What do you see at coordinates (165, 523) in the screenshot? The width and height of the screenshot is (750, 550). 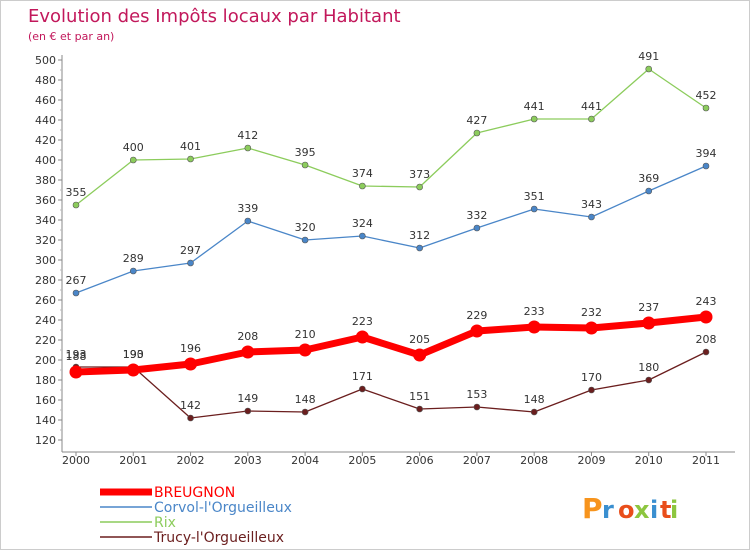 I see `legend-label: Rix` at bounding box center [165, 523].